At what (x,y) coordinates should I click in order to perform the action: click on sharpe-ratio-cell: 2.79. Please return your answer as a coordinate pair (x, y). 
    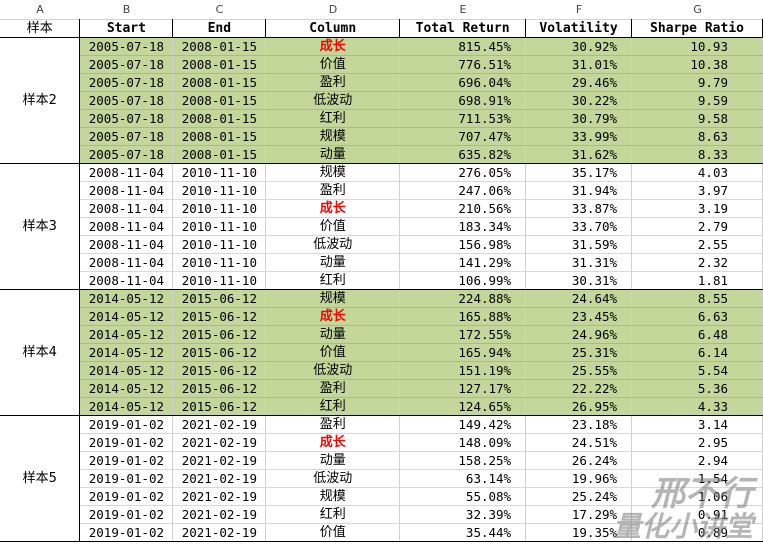
    Looking at the image, I should click on (697, 226).